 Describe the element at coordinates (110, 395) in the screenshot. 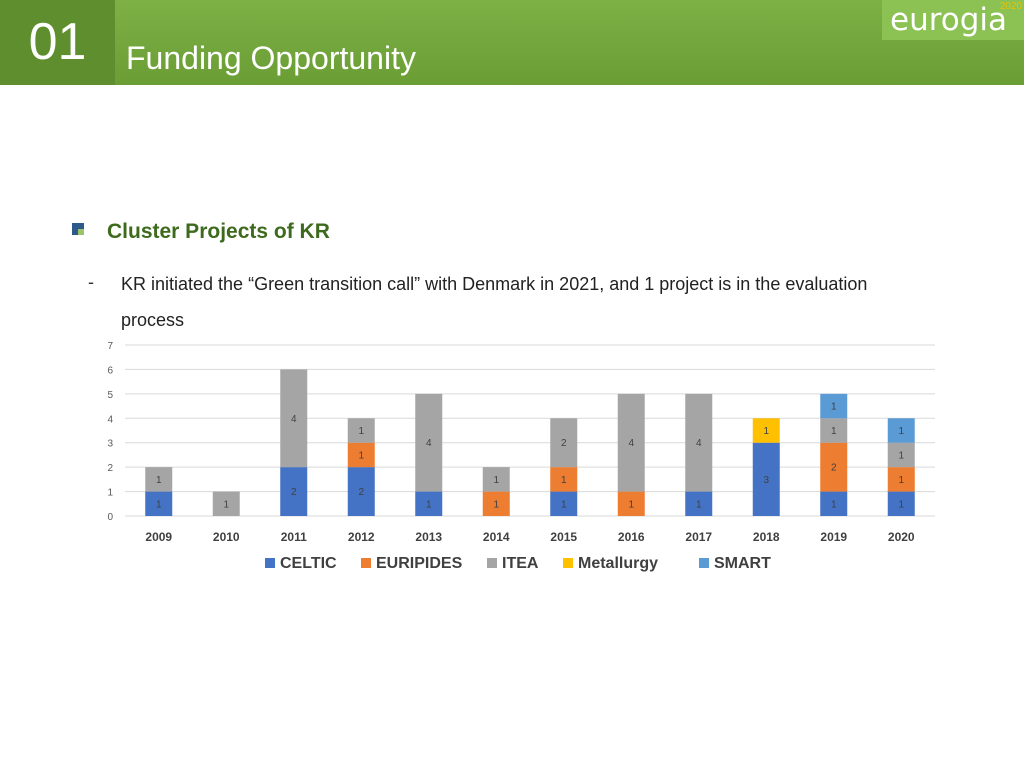

I see `y-tick-label: 5` at that location.